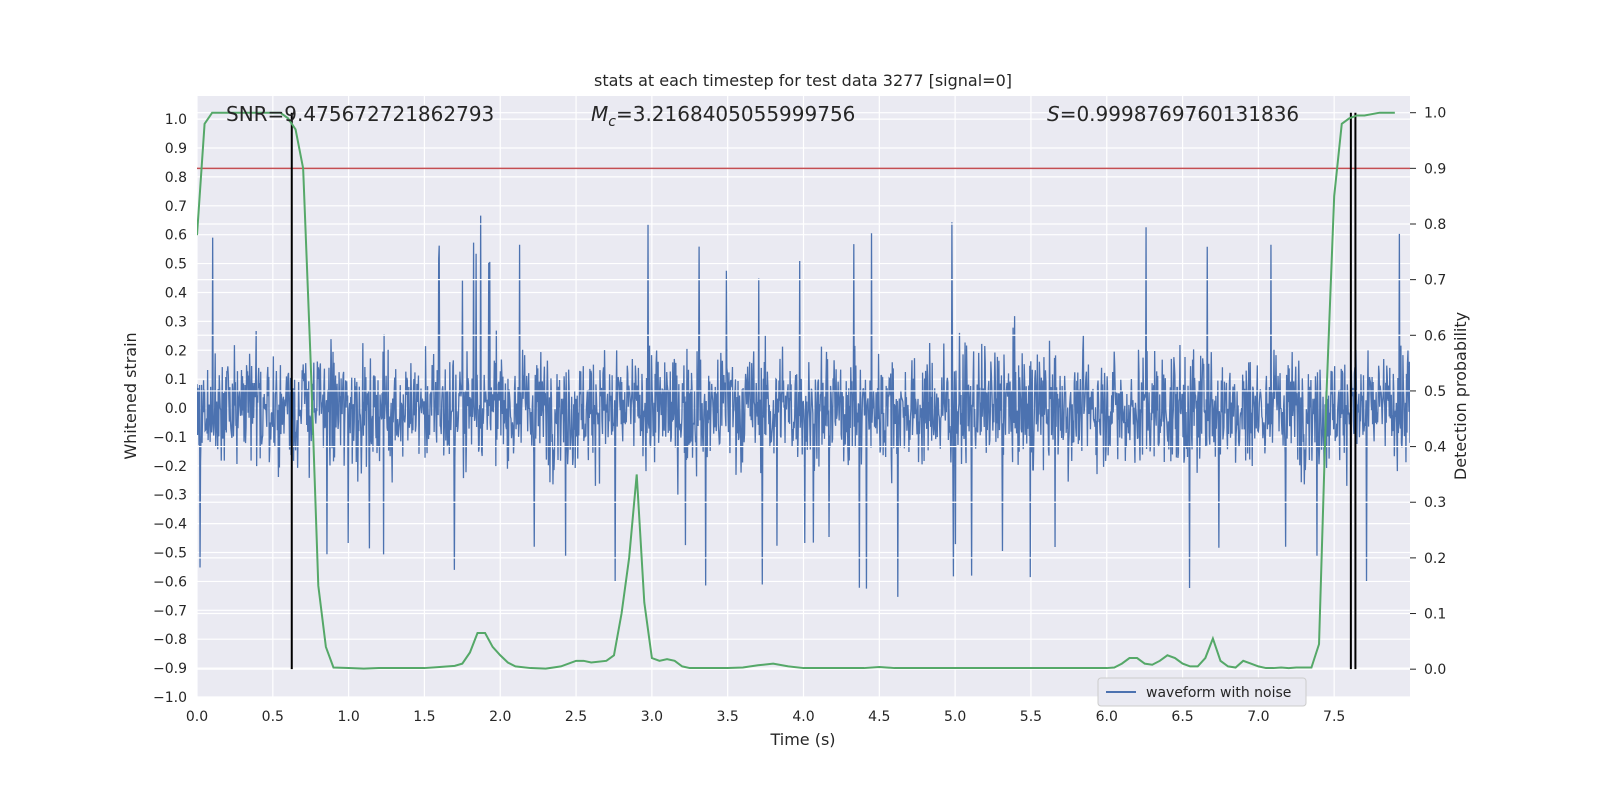  What do you see at coordinates (1435, 169) in the screenshot?
I see `y-right-tick-label: 0.9` at bounding box center [1435, 169].